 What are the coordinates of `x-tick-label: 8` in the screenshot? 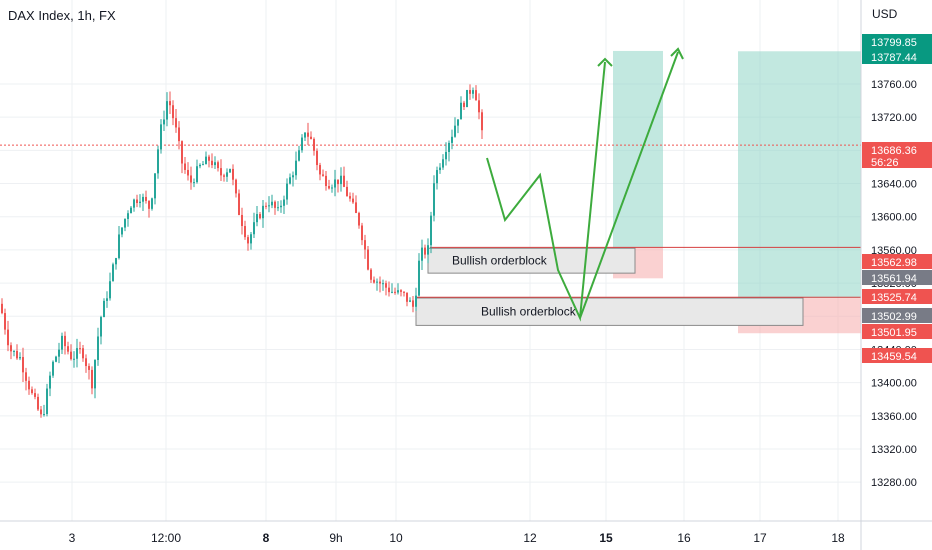 It's located at (266, 538).